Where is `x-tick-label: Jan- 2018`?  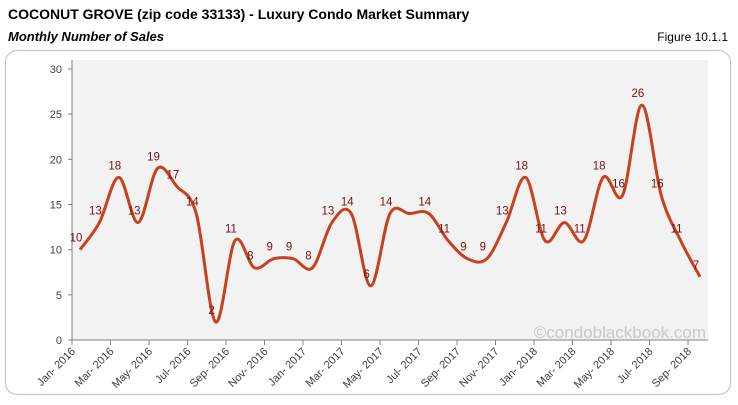 x-tick-label: Jan- 2018 is located at coordinates (518, 367).